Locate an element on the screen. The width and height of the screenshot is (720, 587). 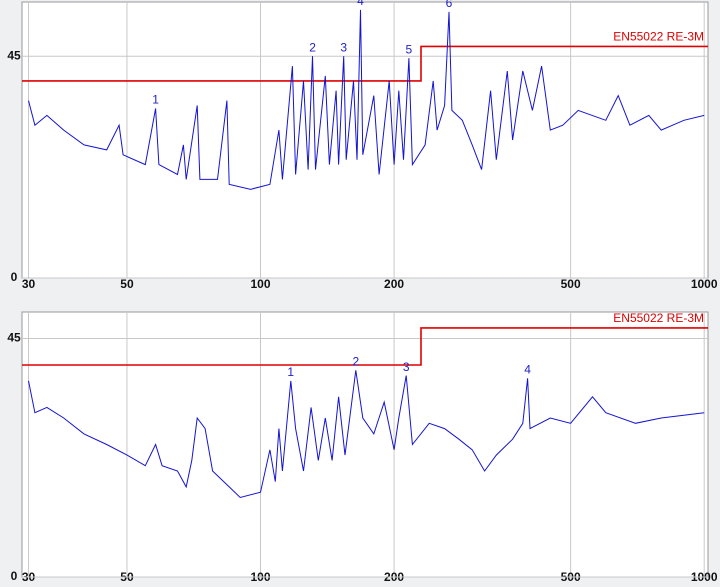
x-tick-label: 1000 is located at coordinates (704, 284).